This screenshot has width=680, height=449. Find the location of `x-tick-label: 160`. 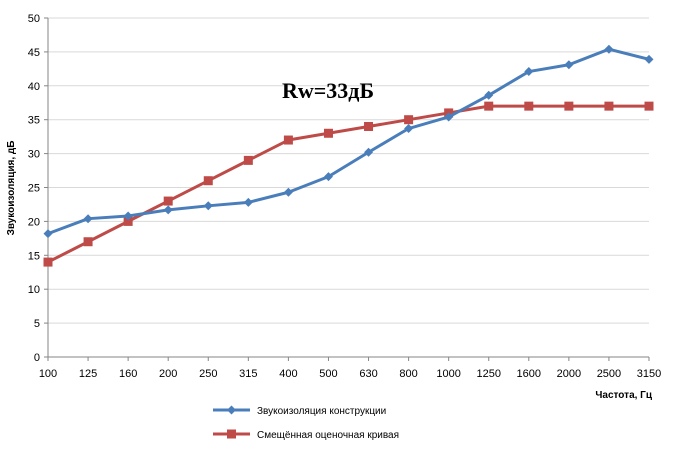

x-tick-label: 160 is located at coordinates (128, 374).